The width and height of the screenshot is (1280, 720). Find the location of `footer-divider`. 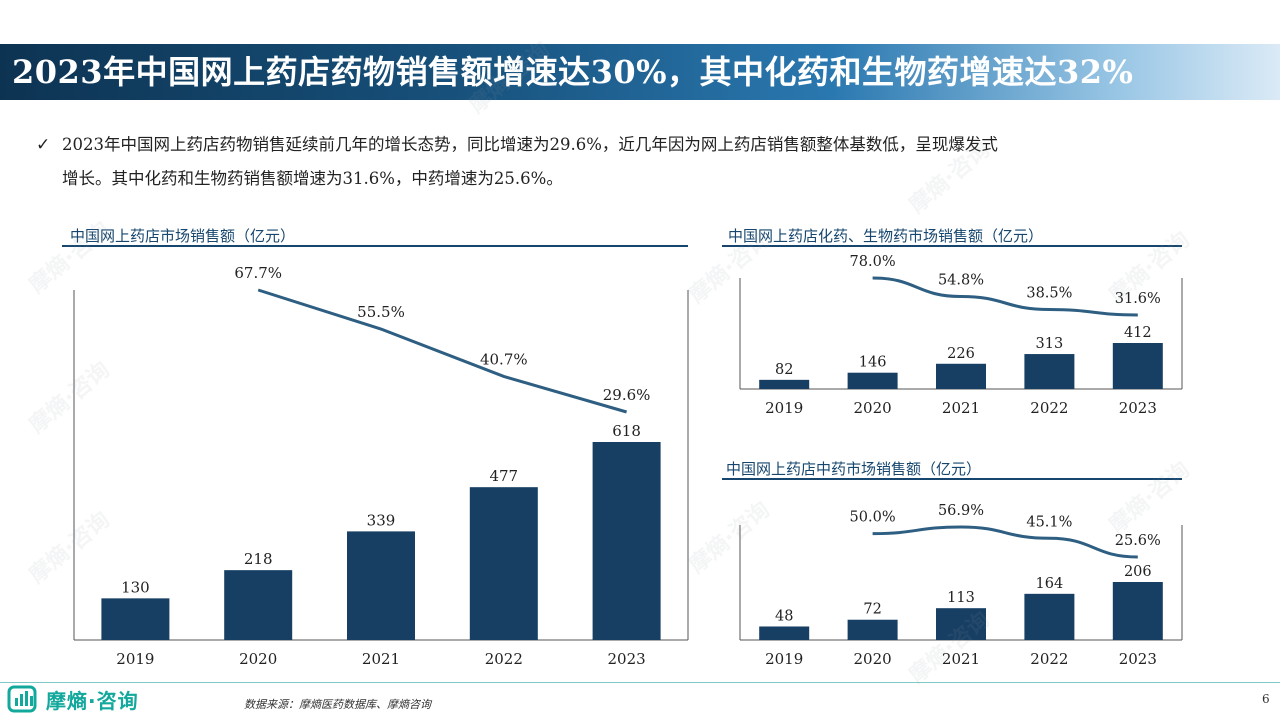

footer-divider is located at coordinates (640, 682).